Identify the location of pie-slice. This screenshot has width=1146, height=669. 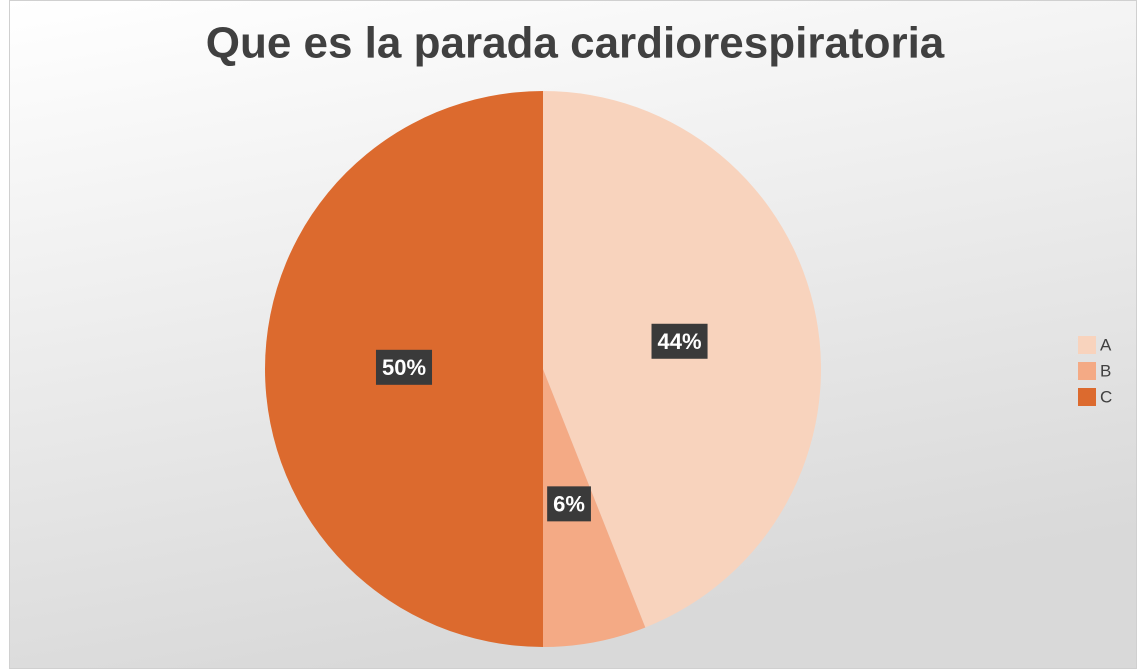
(594, 508).